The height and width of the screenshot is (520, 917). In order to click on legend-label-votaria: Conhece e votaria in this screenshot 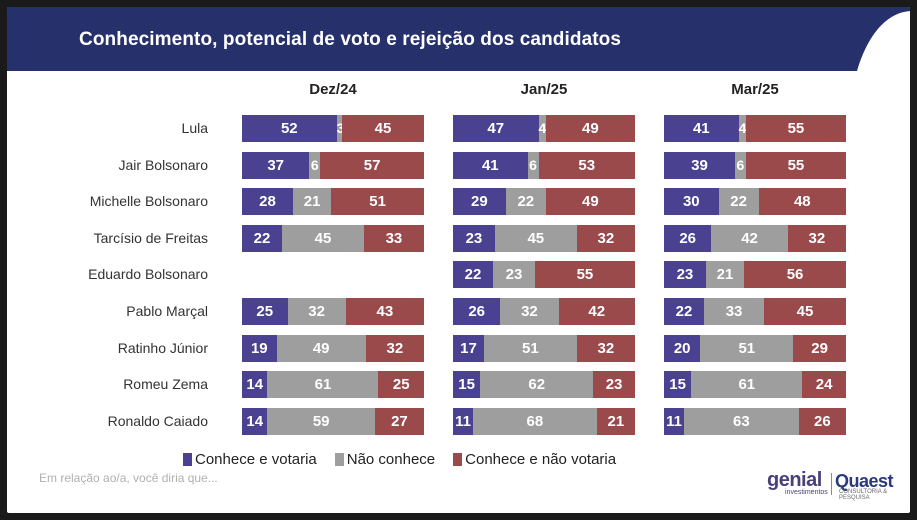, I will do `click(256, 459)`.